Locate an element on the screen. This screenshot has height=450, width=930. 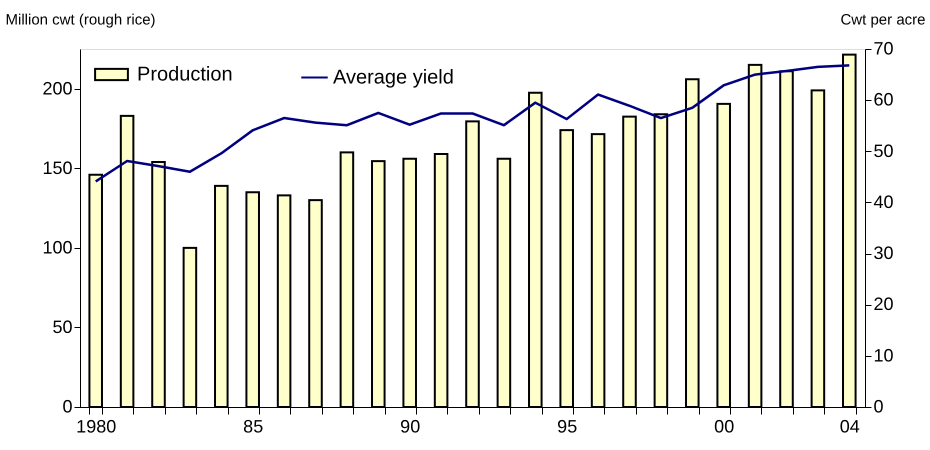
y2-tick-label: 70 is located at coordinates (884, 48).